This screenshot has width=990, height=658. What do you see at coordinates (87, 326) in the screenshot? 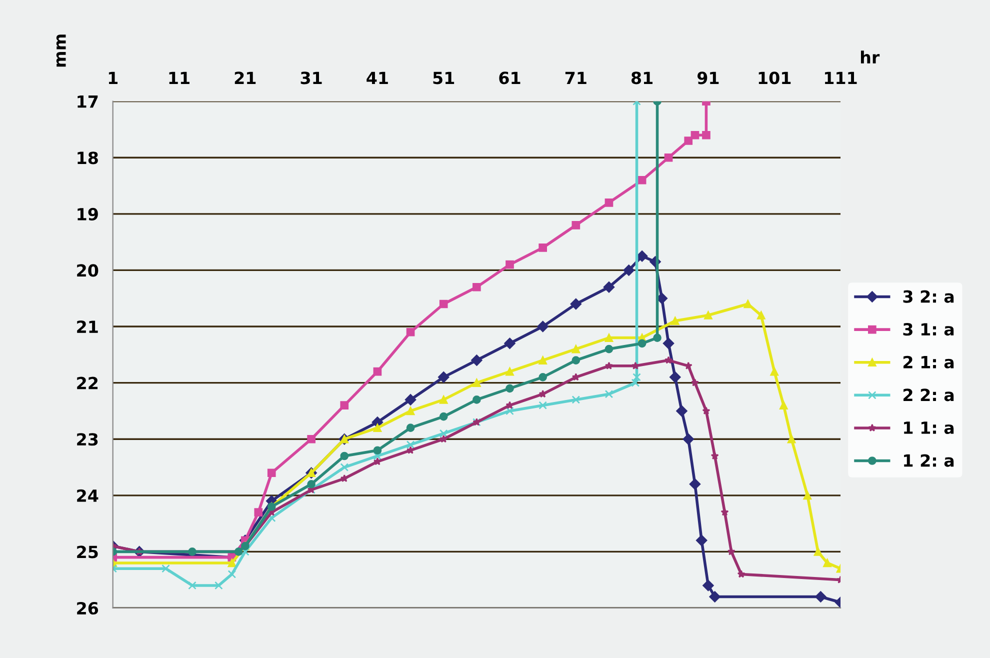
I see `y-tick-label: 21` at bounding box center [87, 326].